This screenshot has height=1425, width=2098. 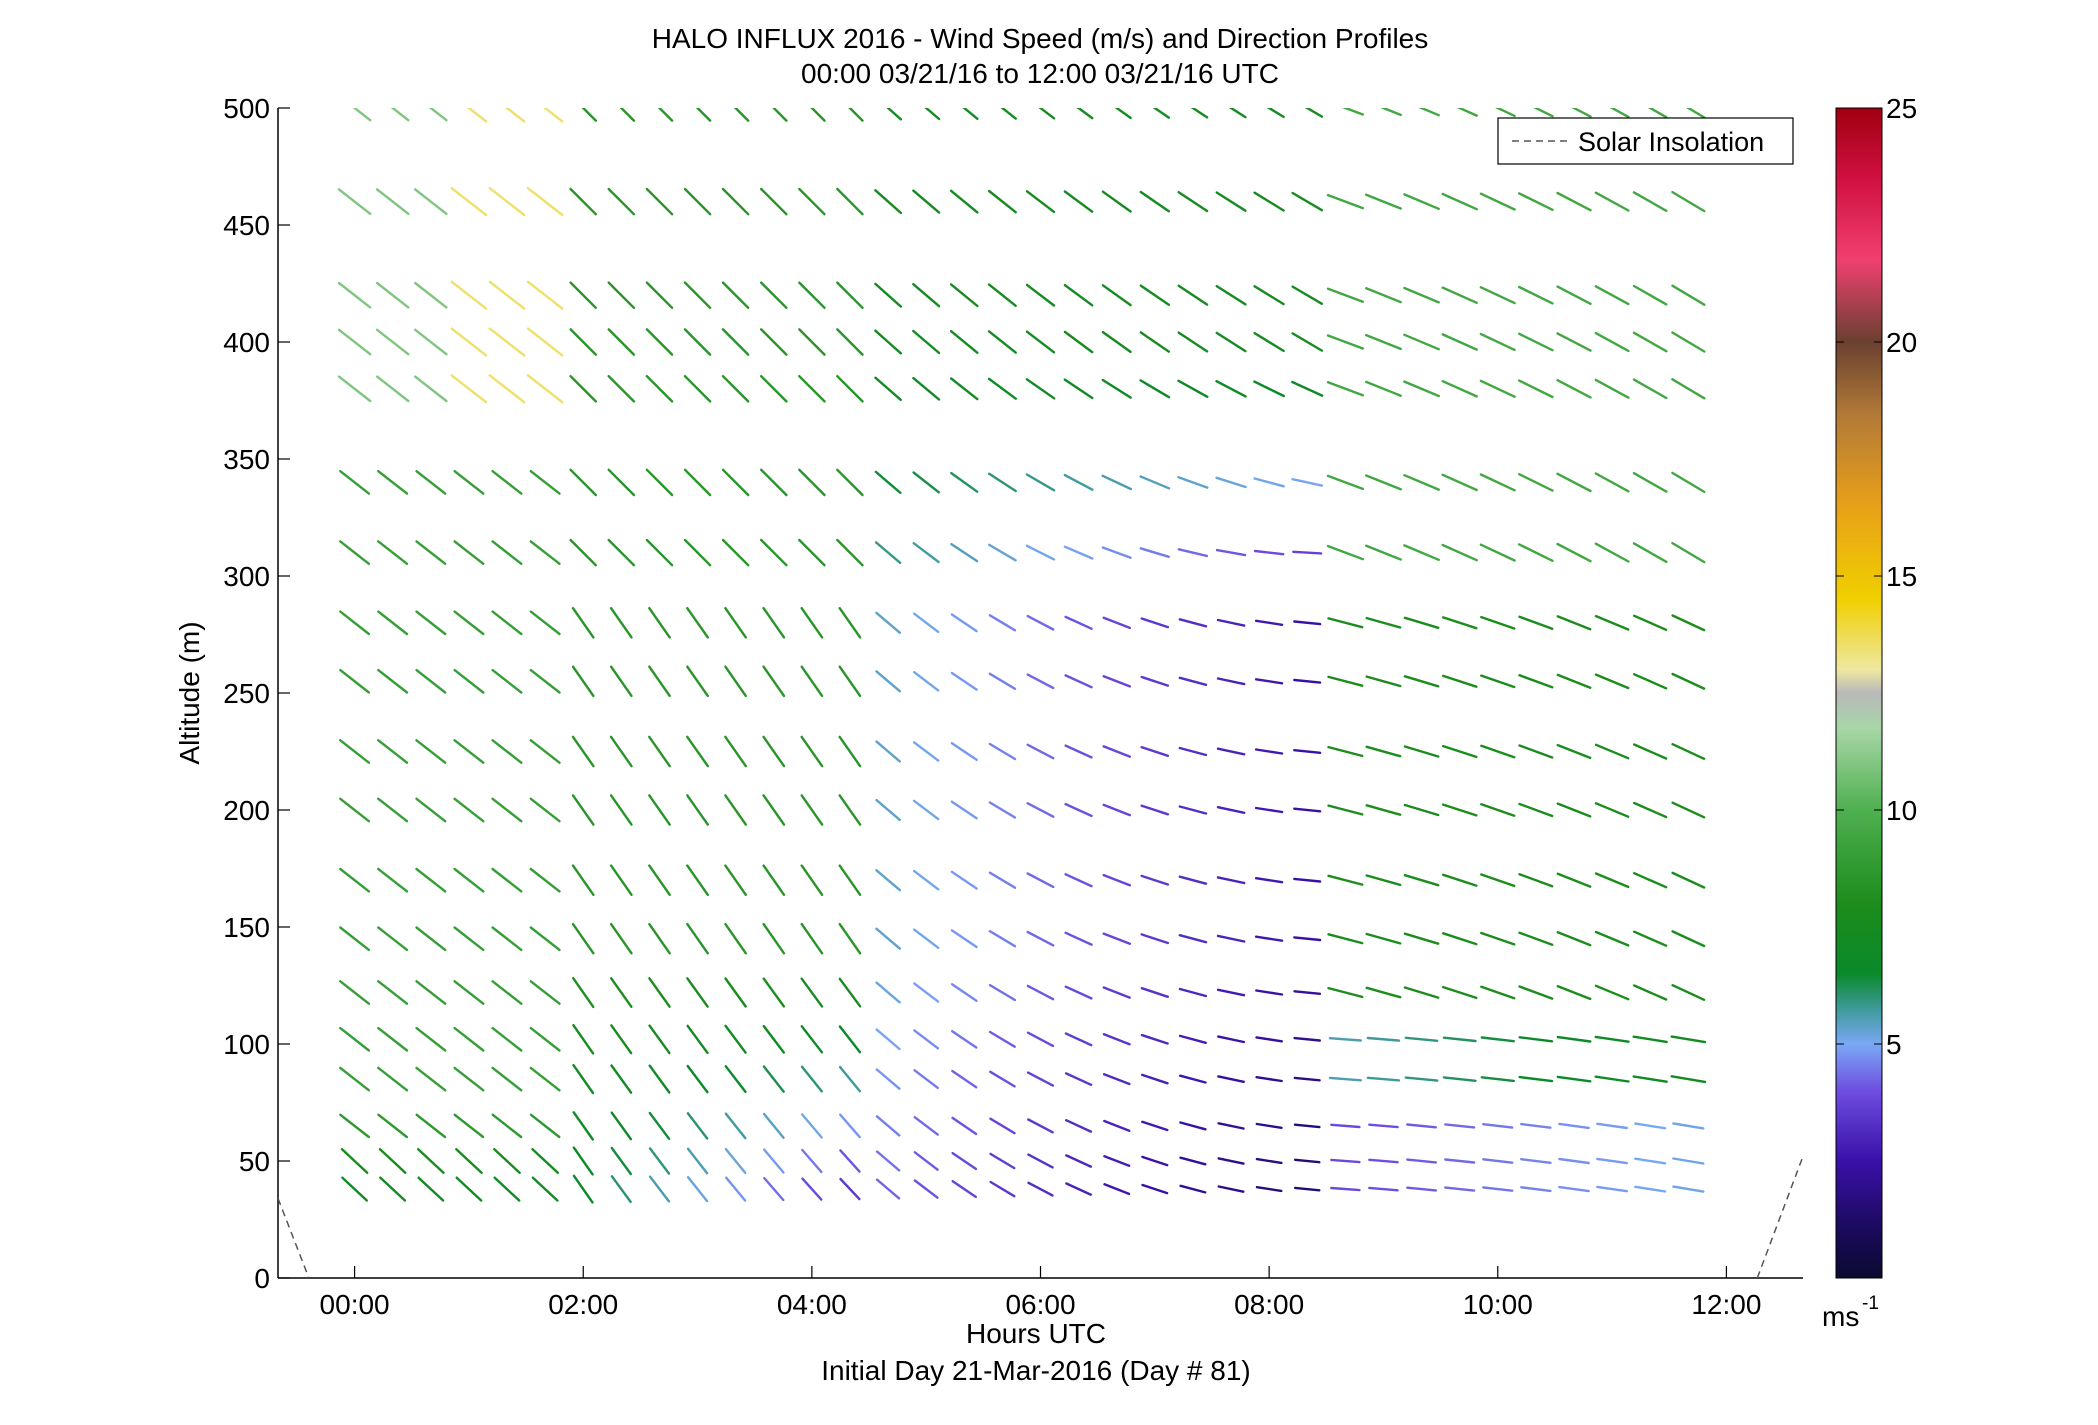 I want to click on colorbar-gradient, so click(x=1859, y=693).